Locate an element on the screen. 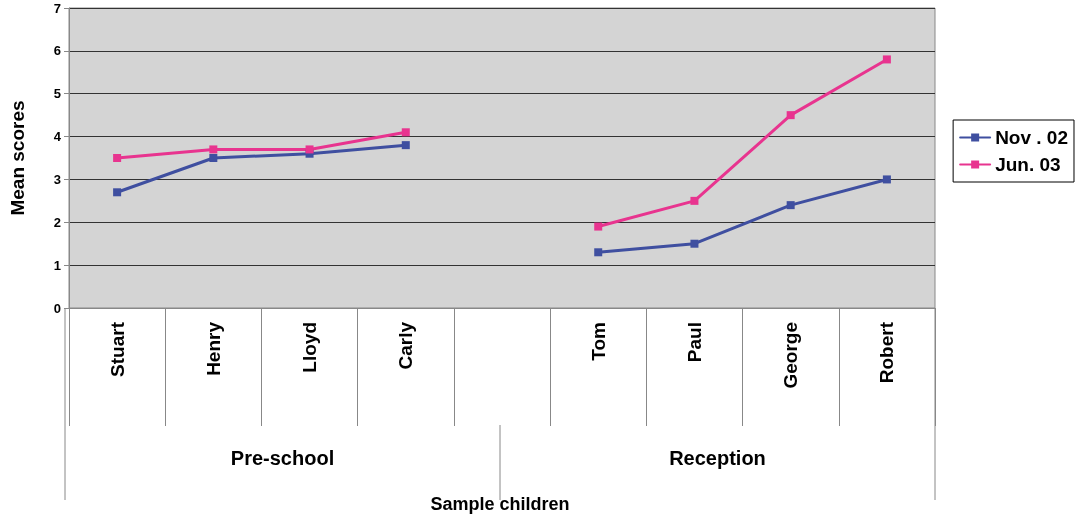 This screenshot has height=516, width=1078. y-tick-label: 4 is located at coordinates (57, 137).